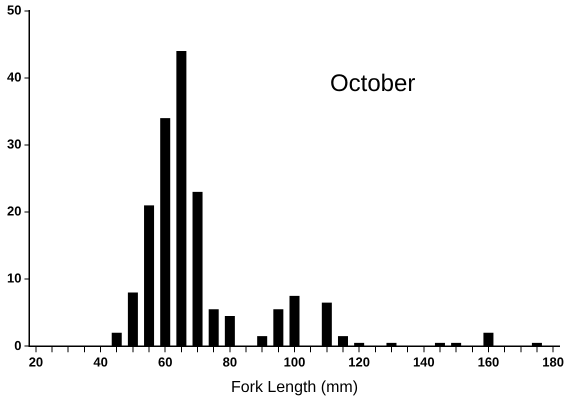 The width and height of the screenshot is (567, 405). Describe the element at coordinates (359, 362) in the screenshot. I see `x-tick-label: 120` at that location.